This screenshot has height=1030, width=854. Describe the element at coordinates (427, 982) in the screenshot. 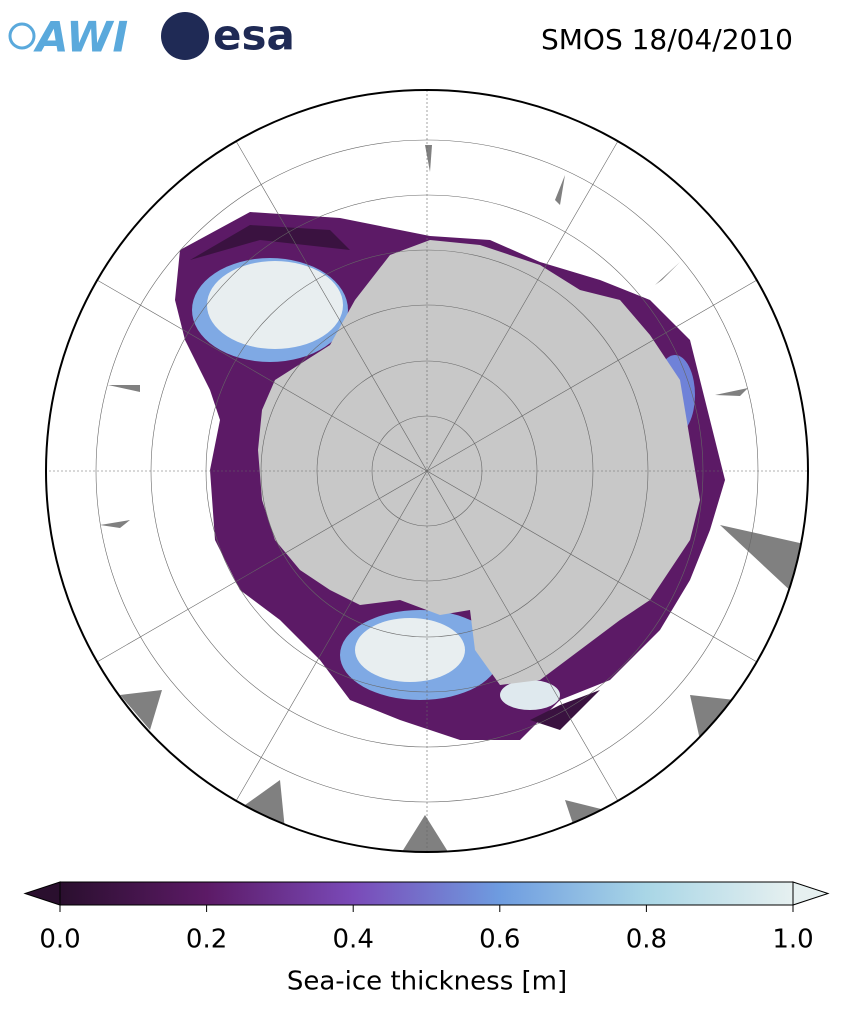

I see `colorbar-label: Sea-ice thickness [m]` at that location.